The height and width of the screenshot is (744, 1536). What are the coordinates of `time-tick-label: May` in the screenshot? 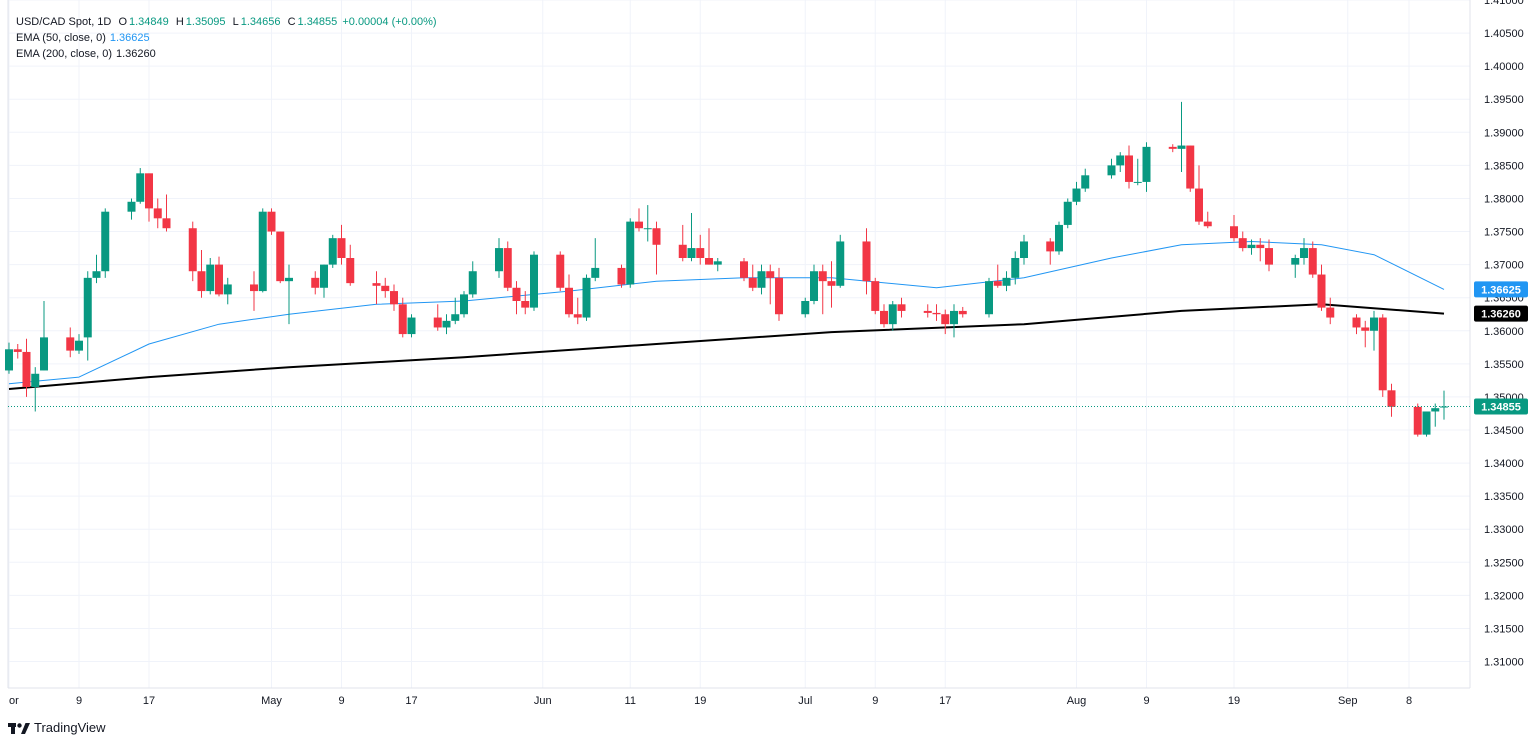 It's located at (271, 701).